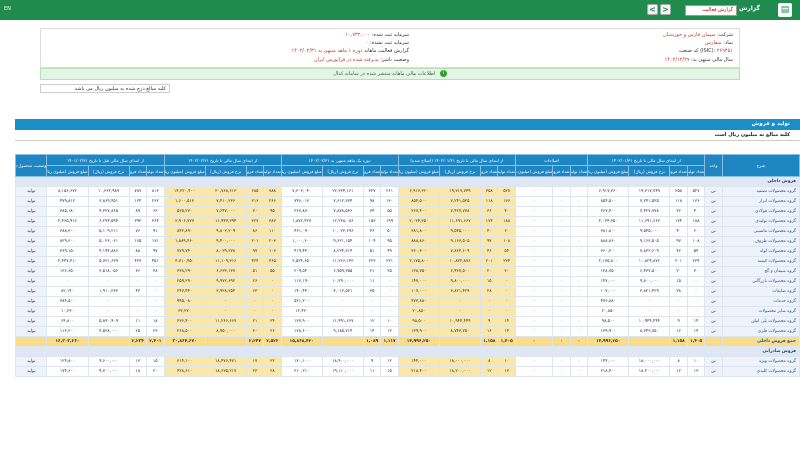 Image resolution: width=800 pixels, height=450 pixels. Describe the element at coordinates (386, 51) in the screenshot. I see `report-period-label: گزارش فعالیت ماهانه` at that location.